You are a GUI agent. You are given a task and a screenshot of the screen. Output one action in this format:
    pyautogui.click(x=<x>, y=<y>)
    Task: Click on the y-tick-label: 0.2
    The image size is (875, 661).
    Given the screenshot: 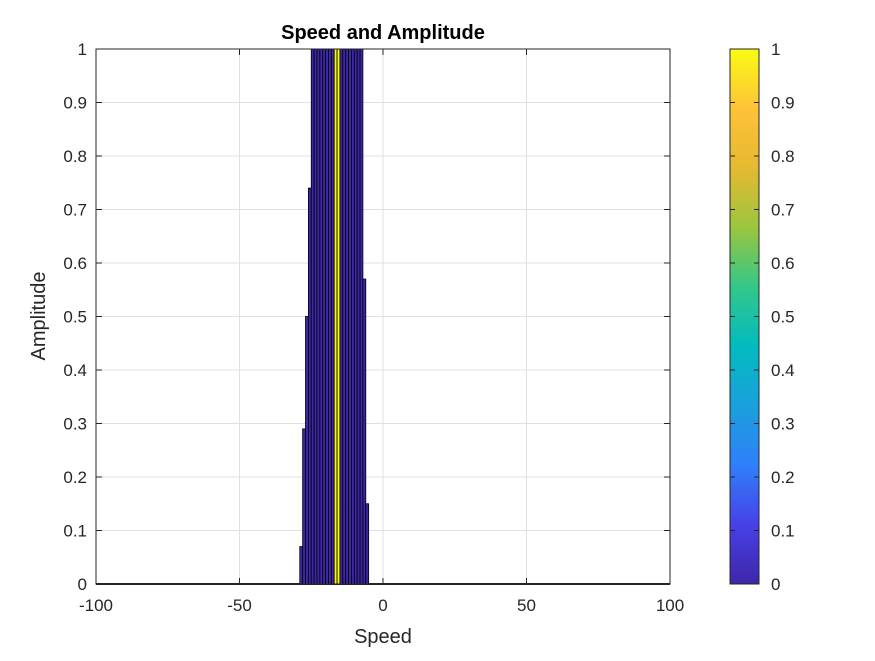 What is the action you would take?
    pyautogui.click(x=75, y=477)
    